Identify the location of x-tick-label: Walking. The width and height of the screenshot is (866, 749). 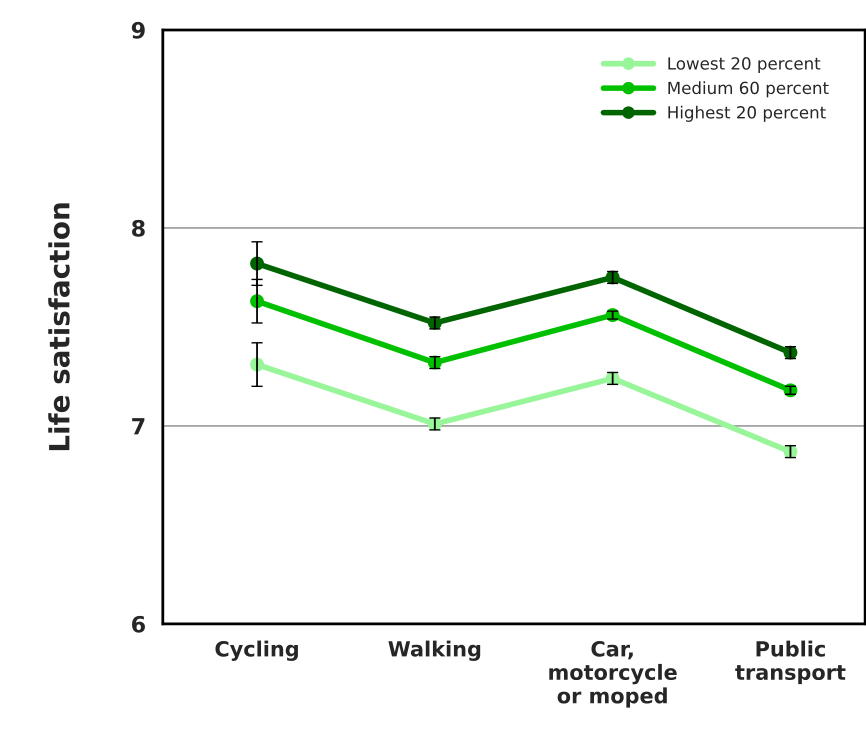
(434, 650).